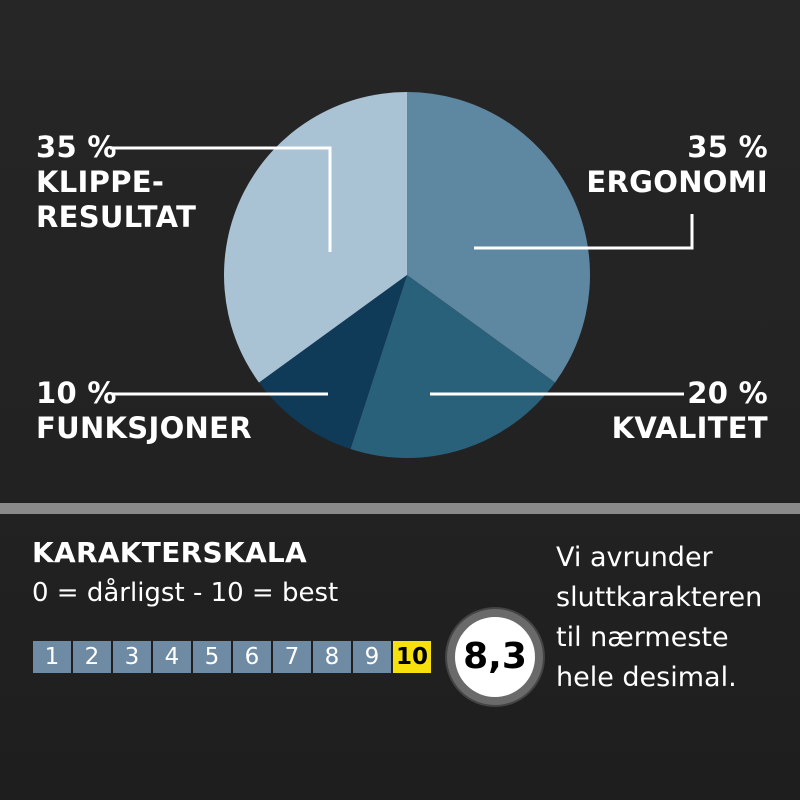 The height and width of the screenshot is (800, 800). What do you see at coordinates (170, 552) in the screenshot?
I see `scale-title: KARAKTERSKALA` at bounding box center [170, 552].